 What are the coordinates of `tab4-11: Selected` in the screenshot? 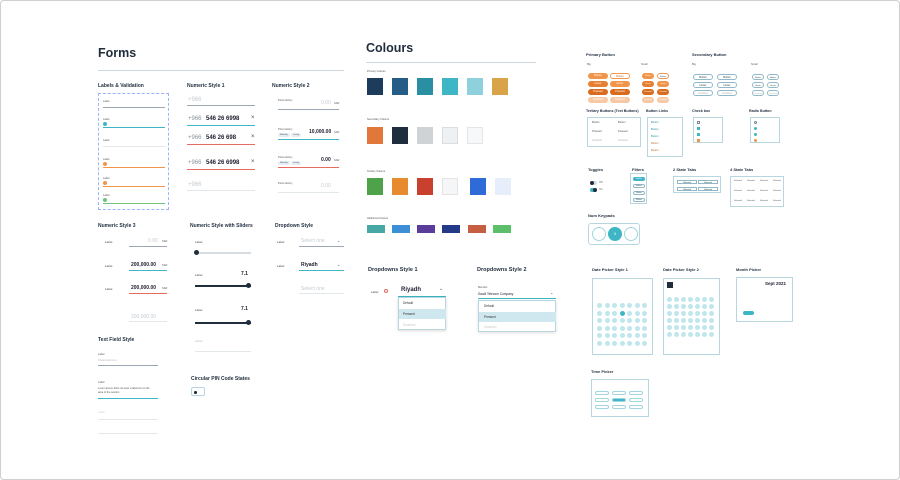 It's located at (764, 201).